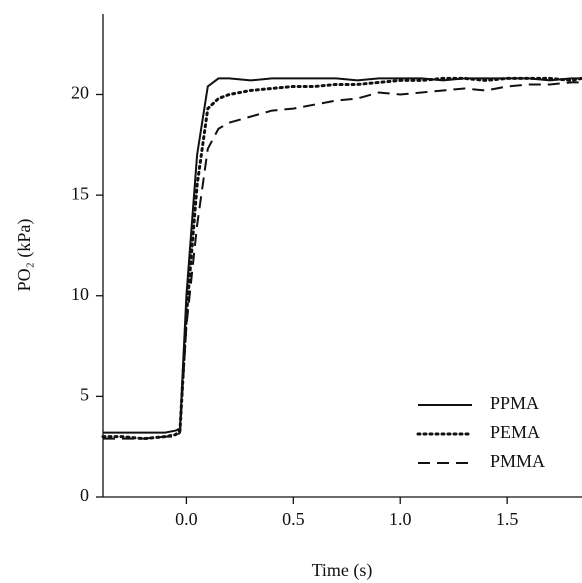  What do you see at coordinates (515, 432) in the screenshot?
I see `legend-label: PEMA` at bounding box center [515, 432].